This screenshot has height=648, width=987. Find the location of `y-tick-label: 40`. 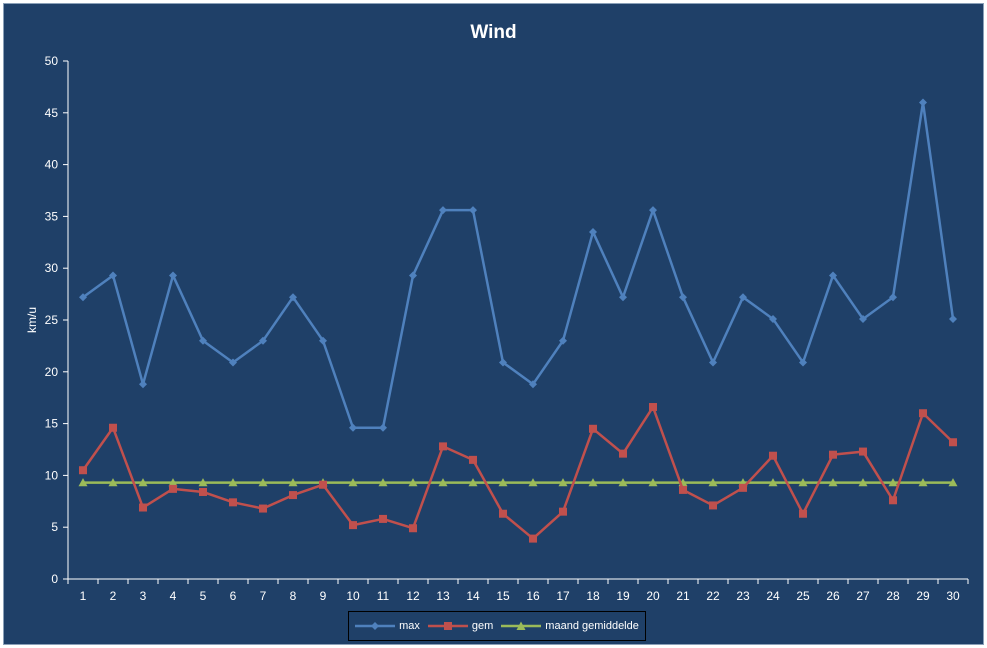

y-tick-label: 40 is located at coordinates (52, 165).